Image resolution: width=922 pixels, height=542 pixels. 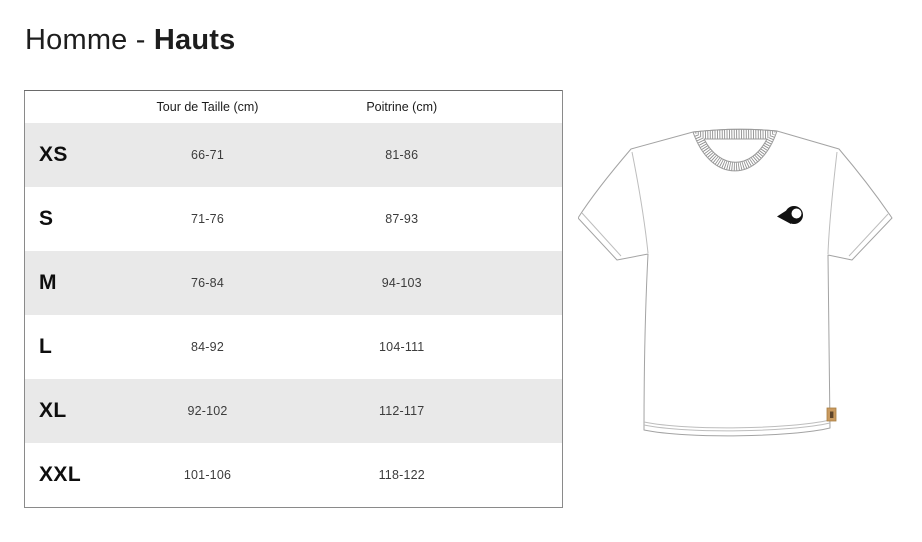 What do you see at coordinates (194, 40) in the screenshot?
I see `page-title-section: Hauts` at bounding box center [194, 40].